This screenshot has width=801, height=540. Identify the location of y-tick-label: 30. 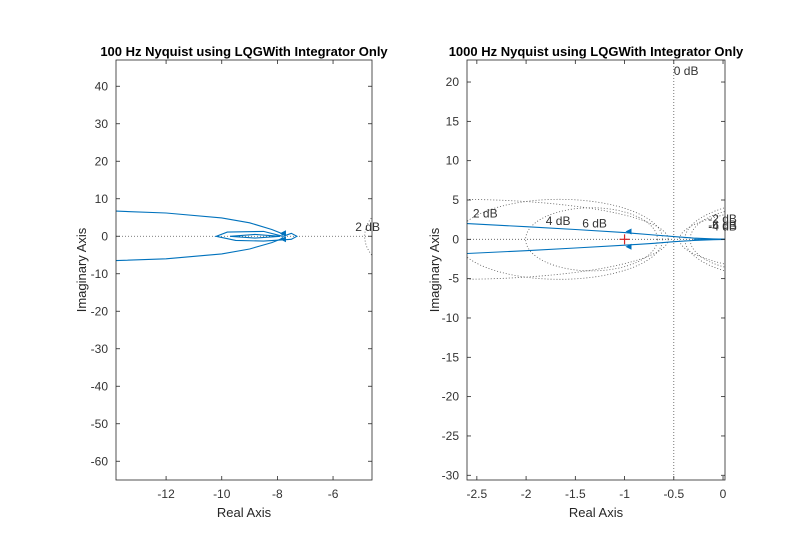
(102, 124).